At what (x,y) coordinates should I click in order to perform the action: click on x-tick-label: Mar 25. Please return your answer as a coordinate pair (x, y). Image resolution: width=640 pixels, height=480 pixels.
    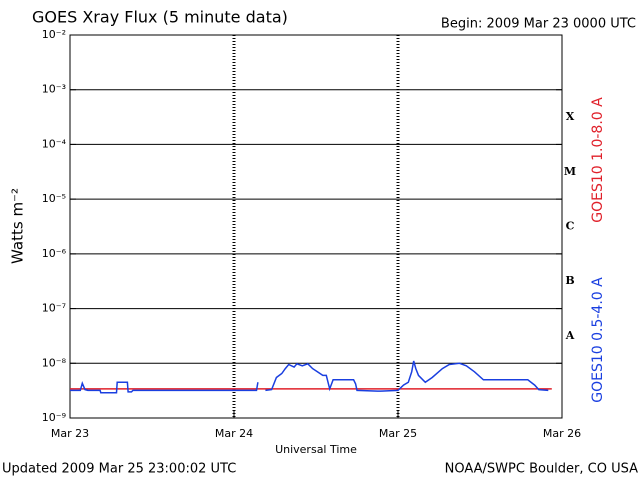
    Looking at the image, I should click on (398, 433).